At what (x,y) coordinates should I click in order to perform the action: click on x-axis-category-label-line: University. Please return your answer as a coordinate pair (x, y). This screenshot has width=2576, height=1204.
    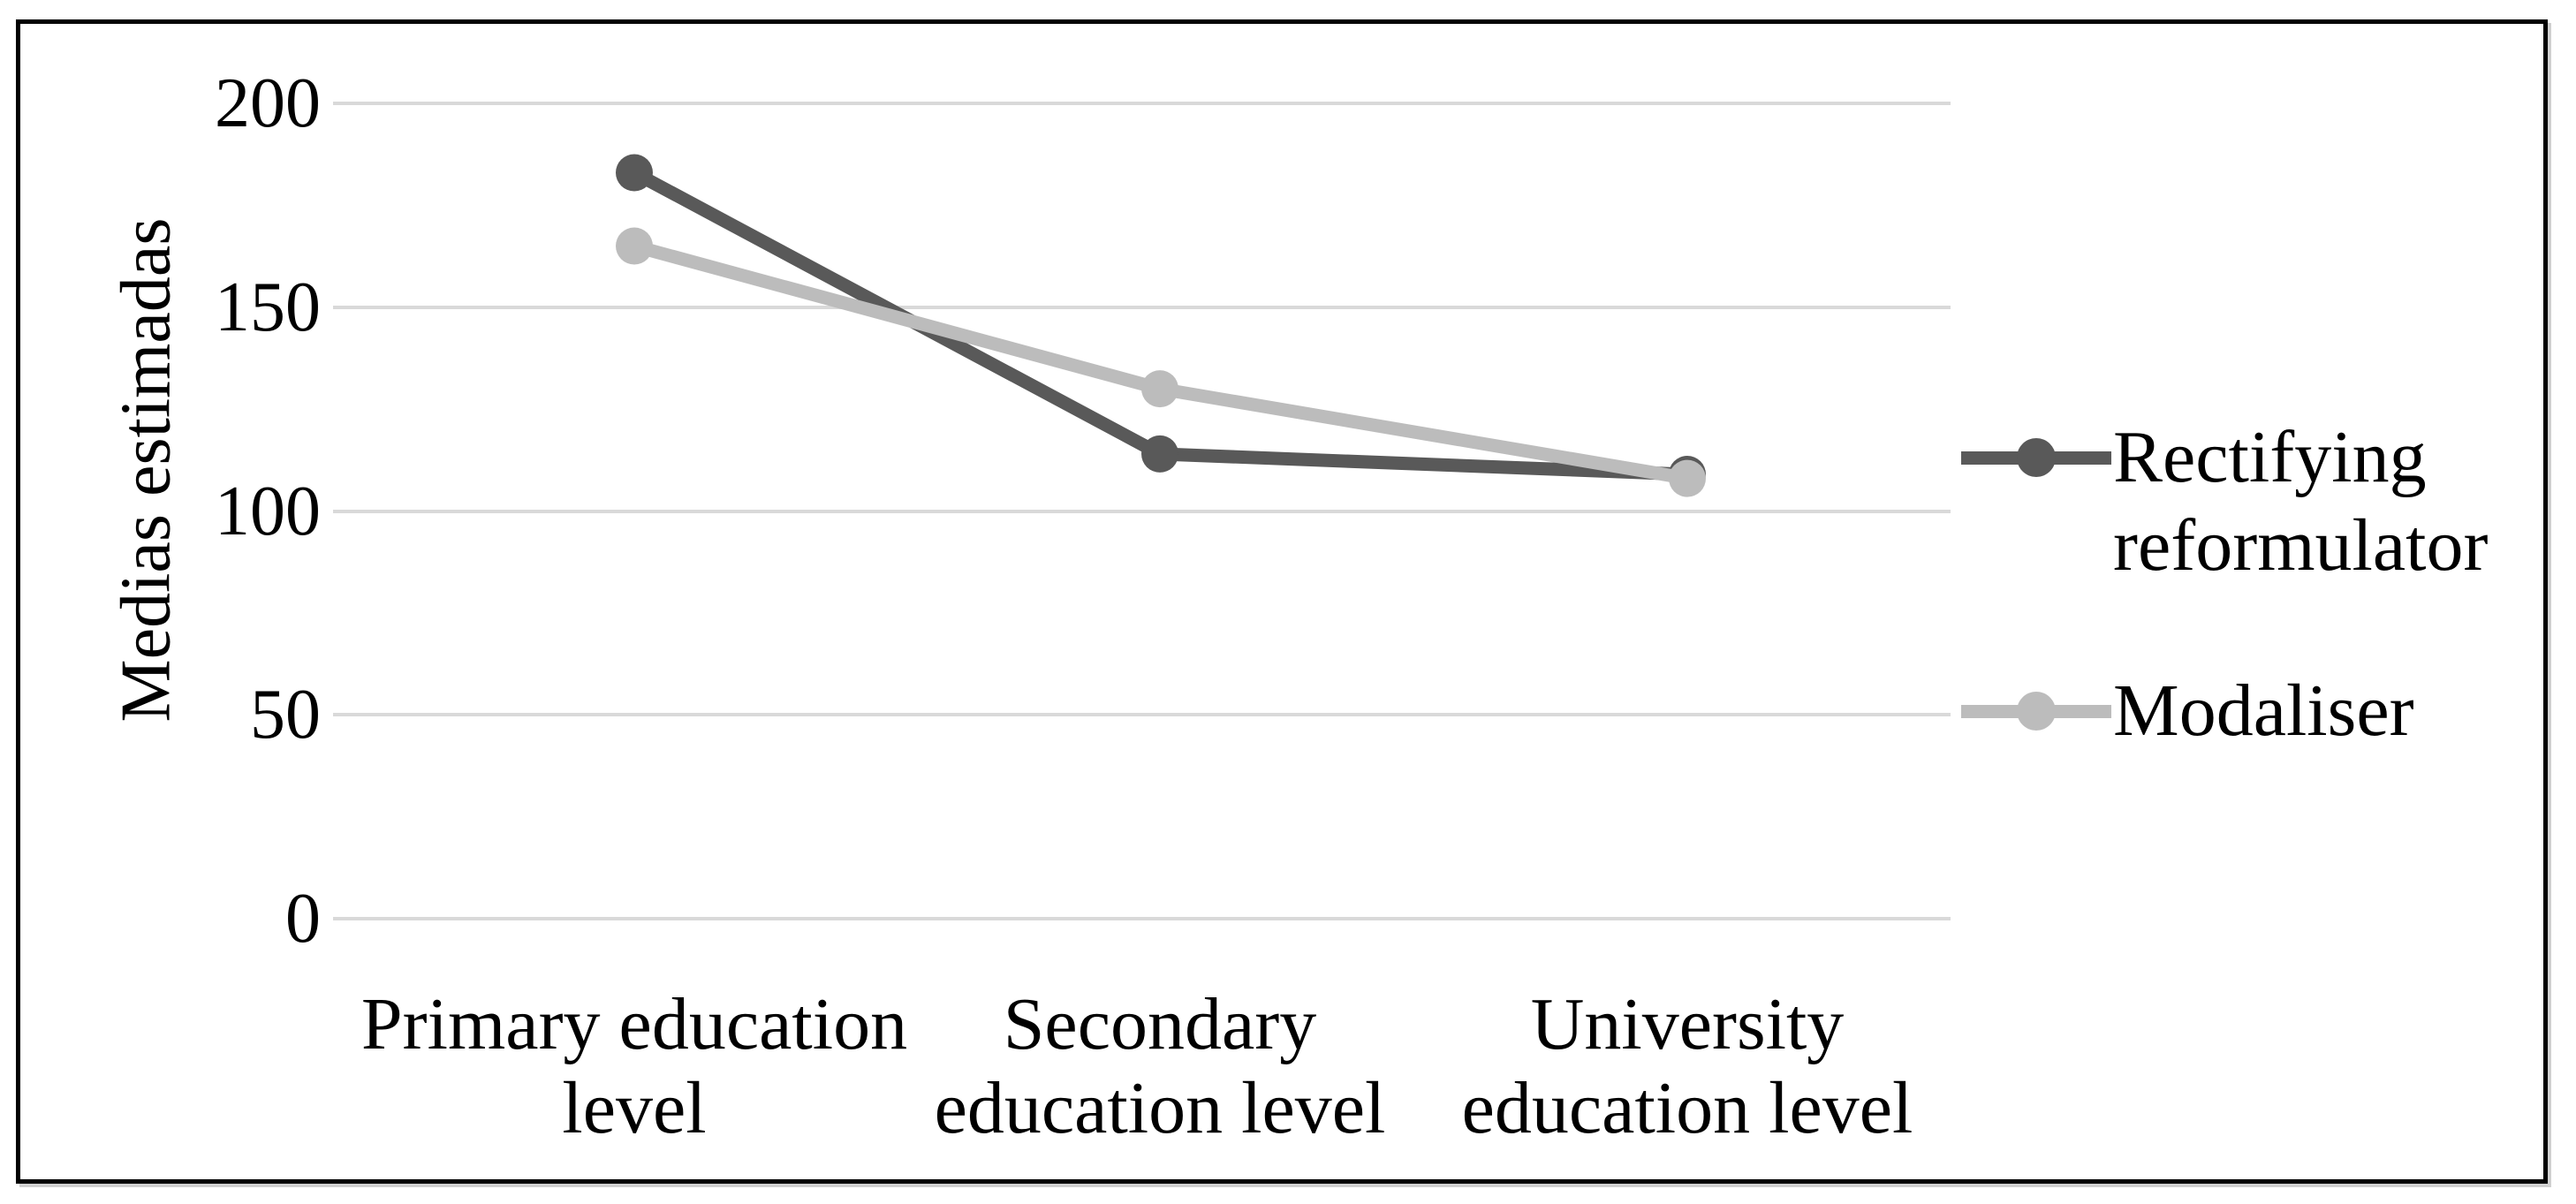
    Looking at the image, I should click on (1688, 1024).